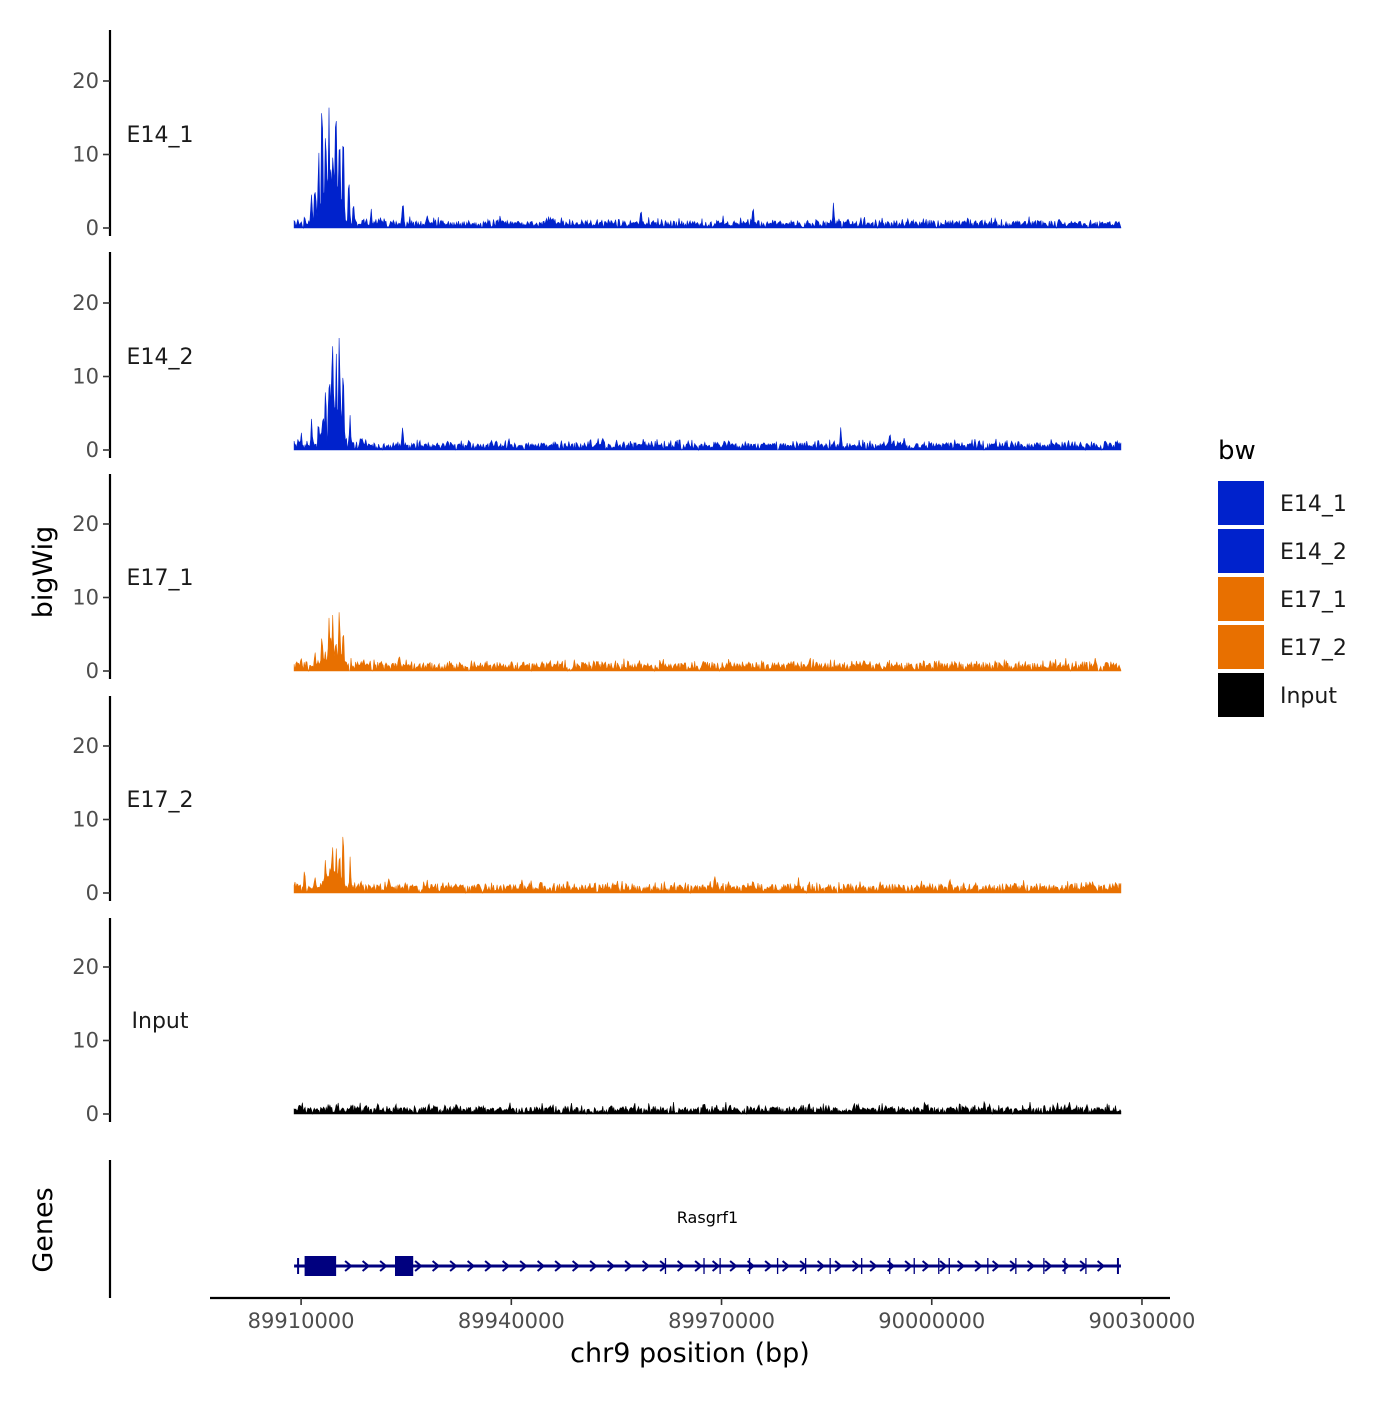 The image size is (1400, 1405). Describe the element at coordinates (43, 1229) in the screenshot. I see `gene-panel-title: Genes` at that location.